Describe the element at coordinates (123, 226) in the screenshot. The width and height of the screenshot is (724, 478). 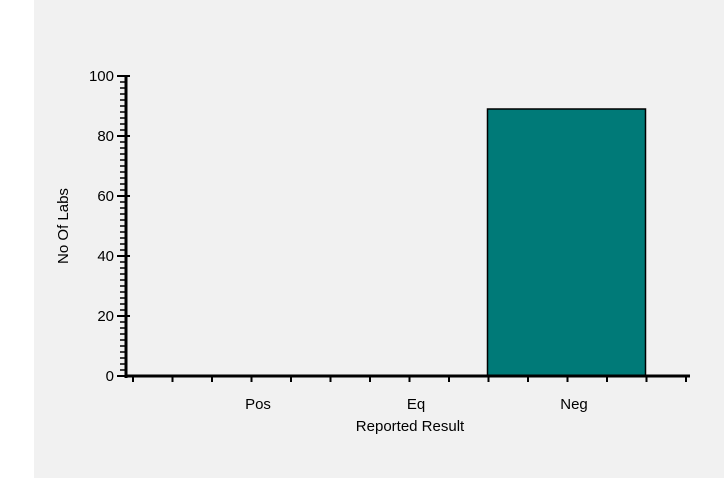
I see `y-major-ticks` at that location.